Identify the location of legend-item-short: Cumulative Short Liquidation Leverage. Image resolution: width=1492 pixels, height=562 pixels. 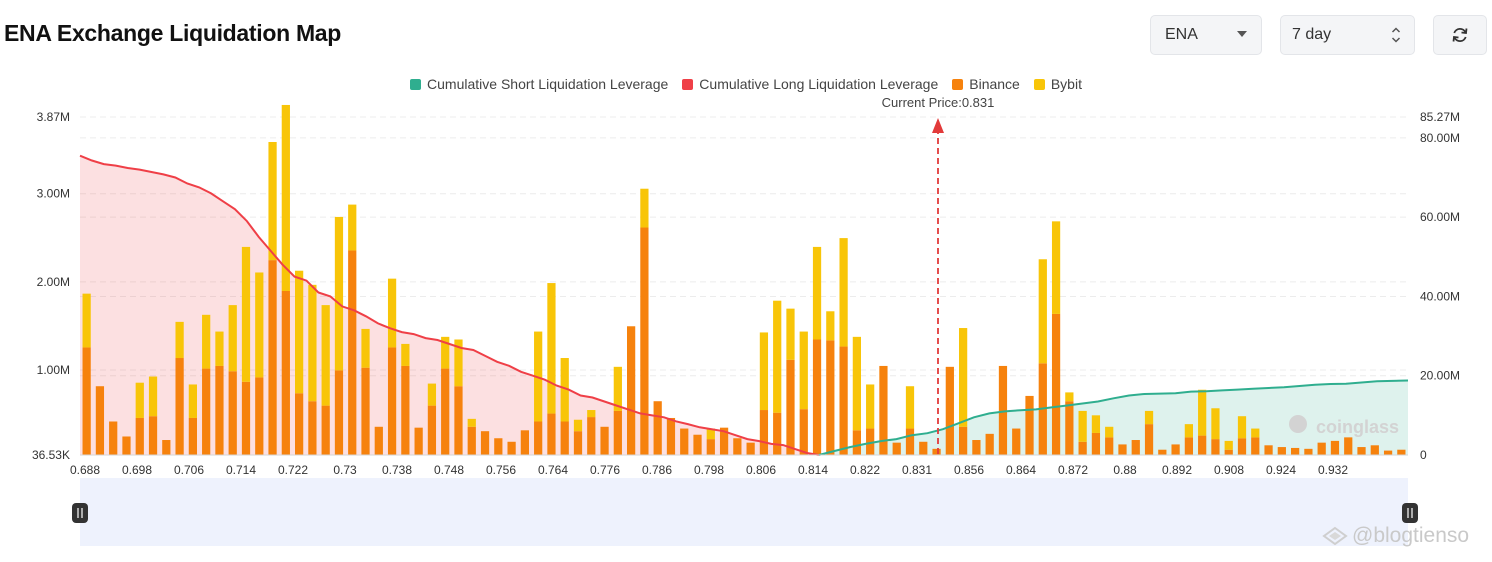
(539, 84).